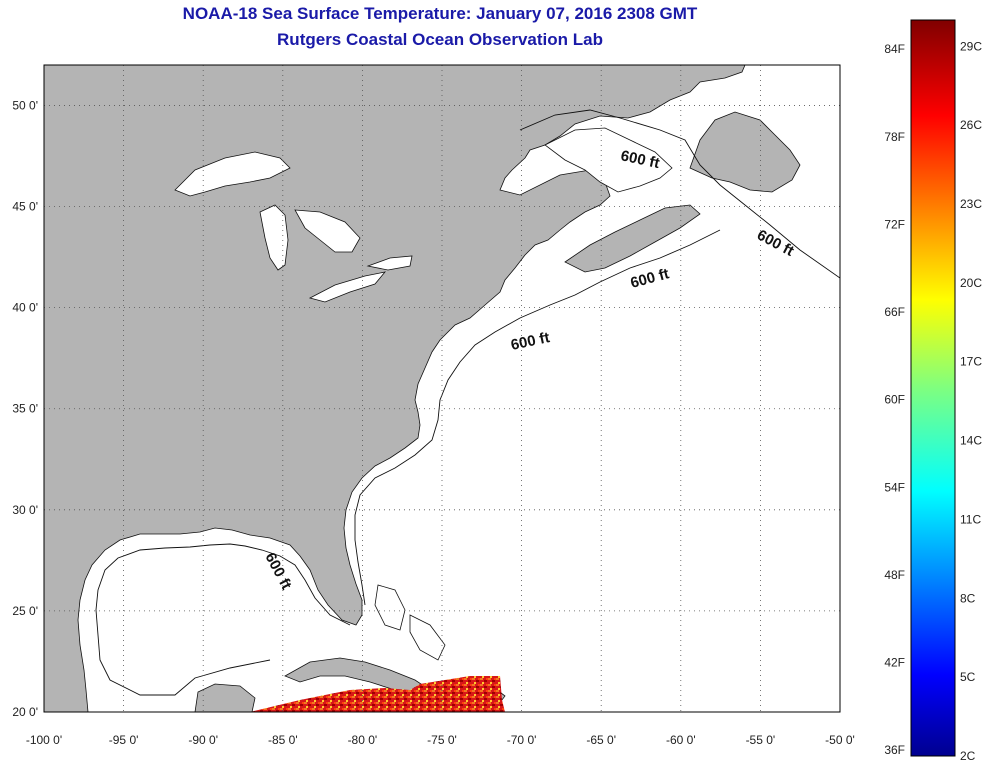  Describe the element at coordinates (681, 740) in the screenshot. I see `longitude-tick-label: -60 0'` at that location.